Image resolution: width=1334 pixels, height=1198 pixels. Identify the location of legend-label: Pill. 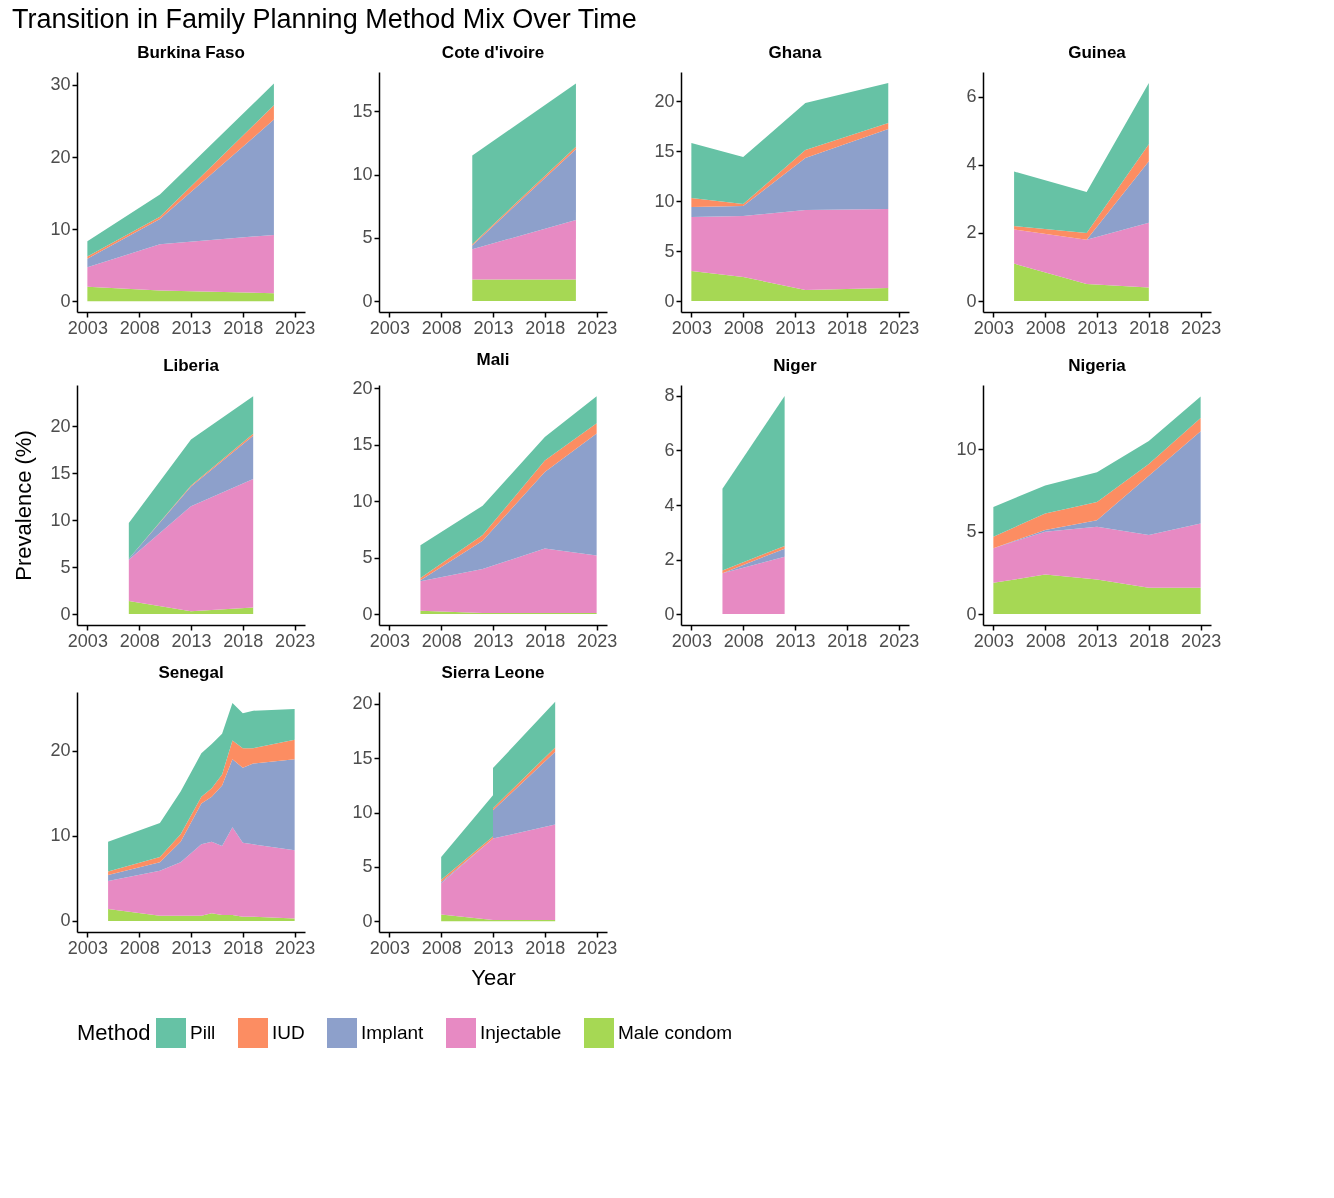
(203, 1032).